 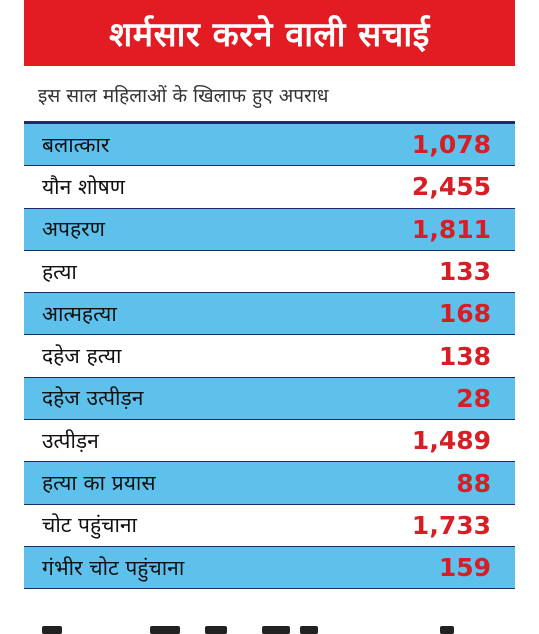 What do you see at coordinates (269, 314) in the screenshot?
I see `table-row: आत्महत्या 168` at bounding box center [269, 314].